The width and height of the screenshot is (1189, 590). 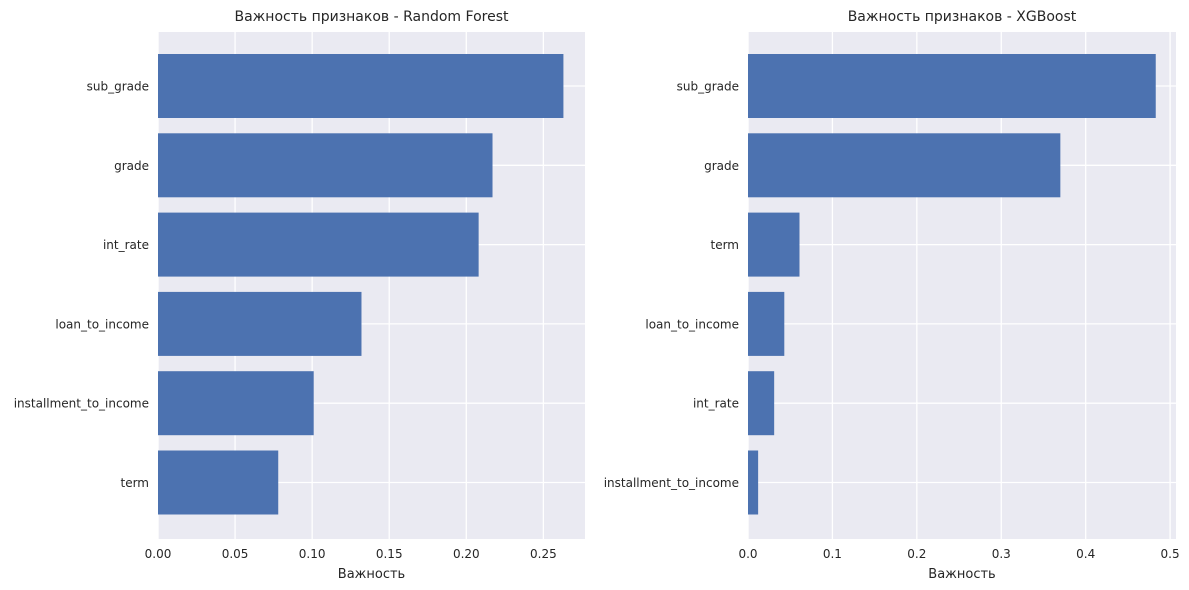 I want to click on x-tick-label: 0.2, so click(x=916, y=554).